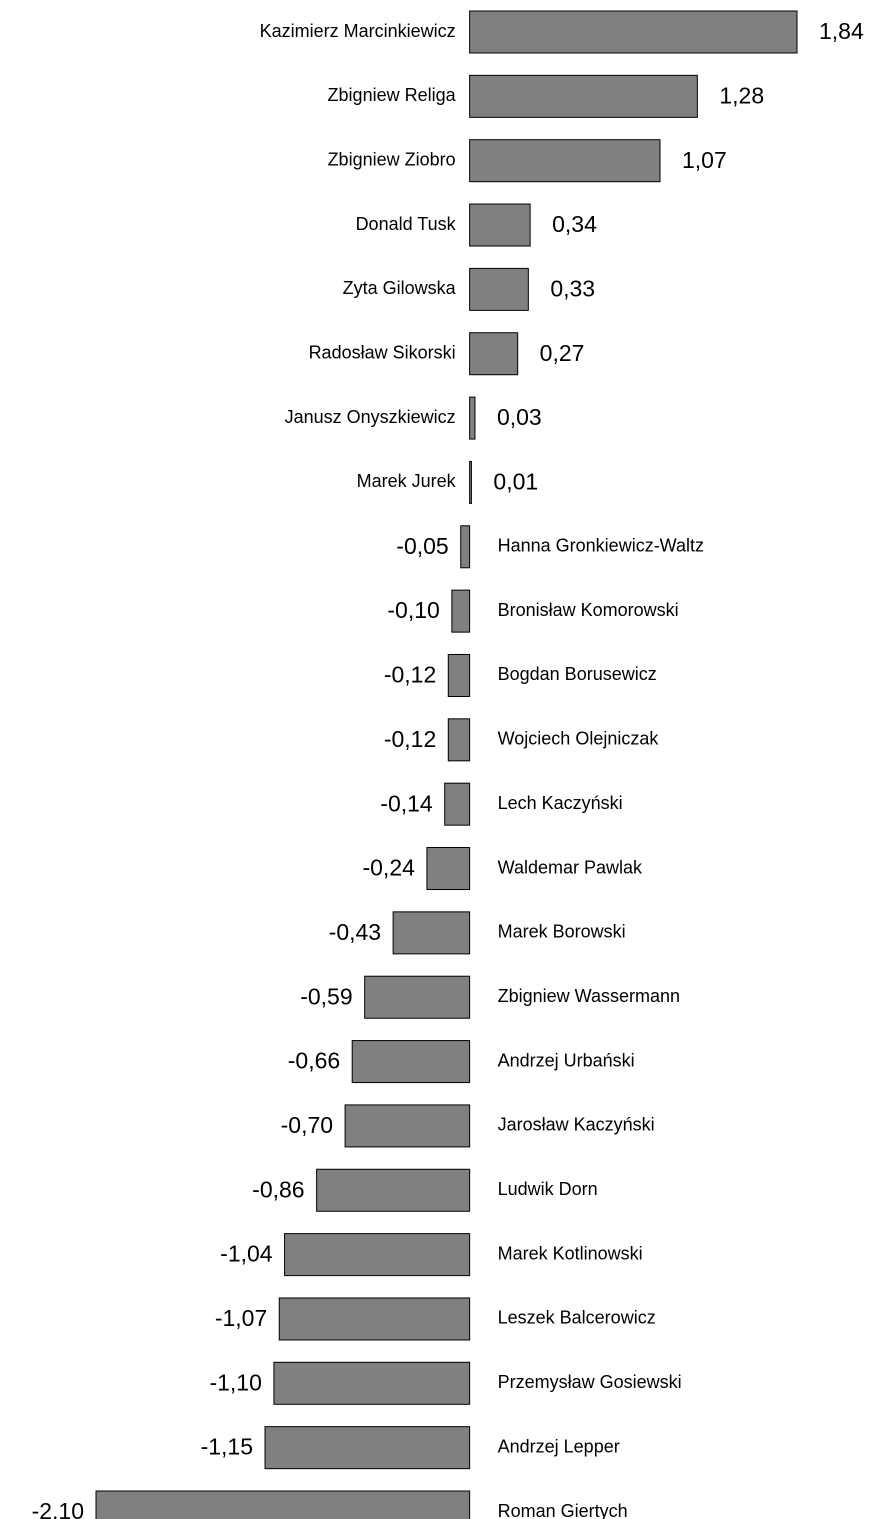 This screenshot has height=1519, width=877. I want to click on category-label: Marek Borowski, so click(562, 932).